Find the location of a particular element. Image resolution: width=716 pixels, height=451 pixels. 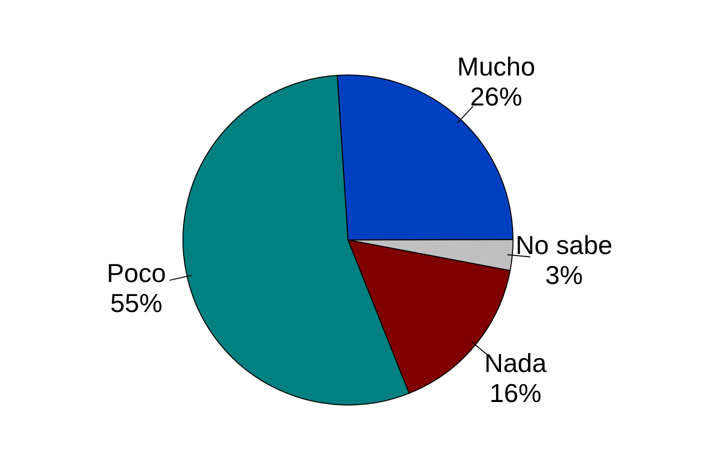

slice-label: Poco is located at coordinates (136, 273).